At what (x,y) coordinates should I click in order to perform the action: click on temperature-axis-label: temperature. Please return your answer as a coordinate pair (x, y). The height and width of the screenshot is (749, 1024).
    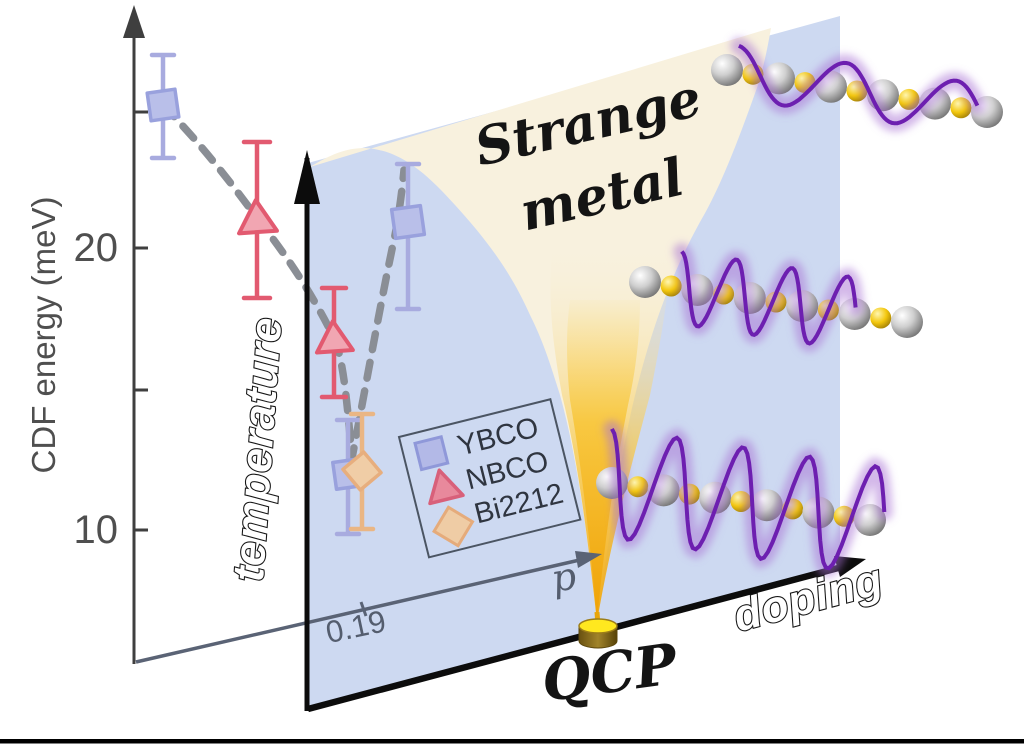
    Looking at the image, I should click on (257, 449).